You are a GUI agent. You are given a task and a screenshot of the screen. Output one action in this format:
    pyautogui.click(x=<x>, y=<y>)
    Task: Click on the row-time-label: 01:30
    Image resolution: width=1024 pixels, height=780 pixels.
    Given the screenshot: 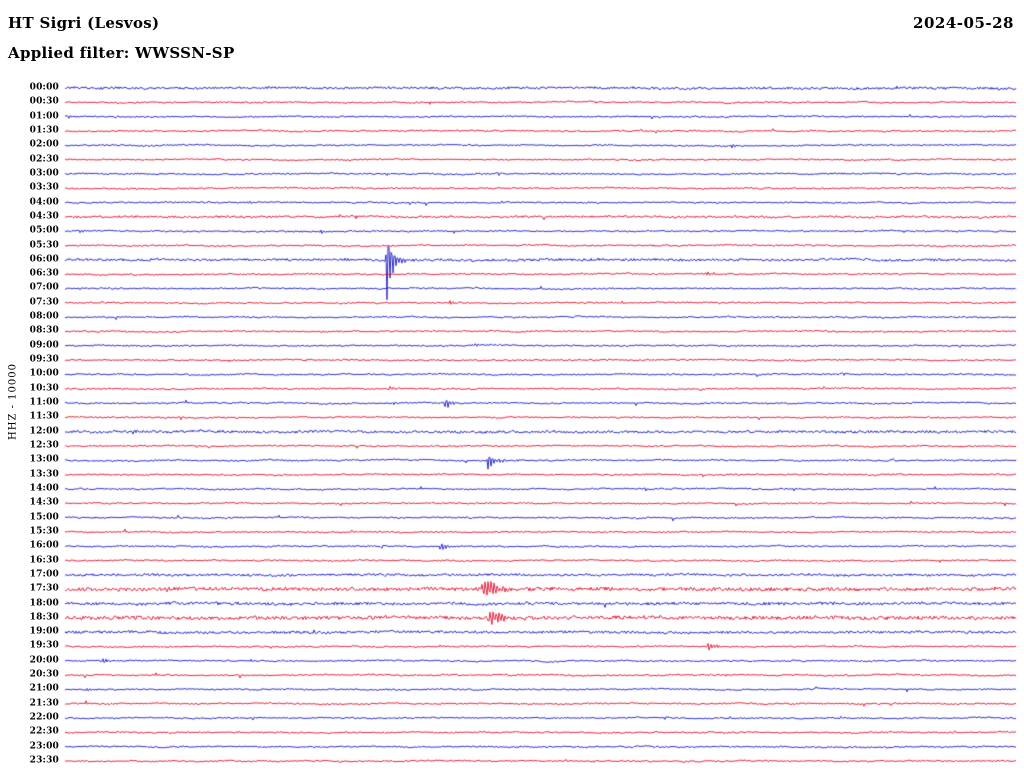 What is the action you would take?
    pyautogui.click(x=44, y=130)
    